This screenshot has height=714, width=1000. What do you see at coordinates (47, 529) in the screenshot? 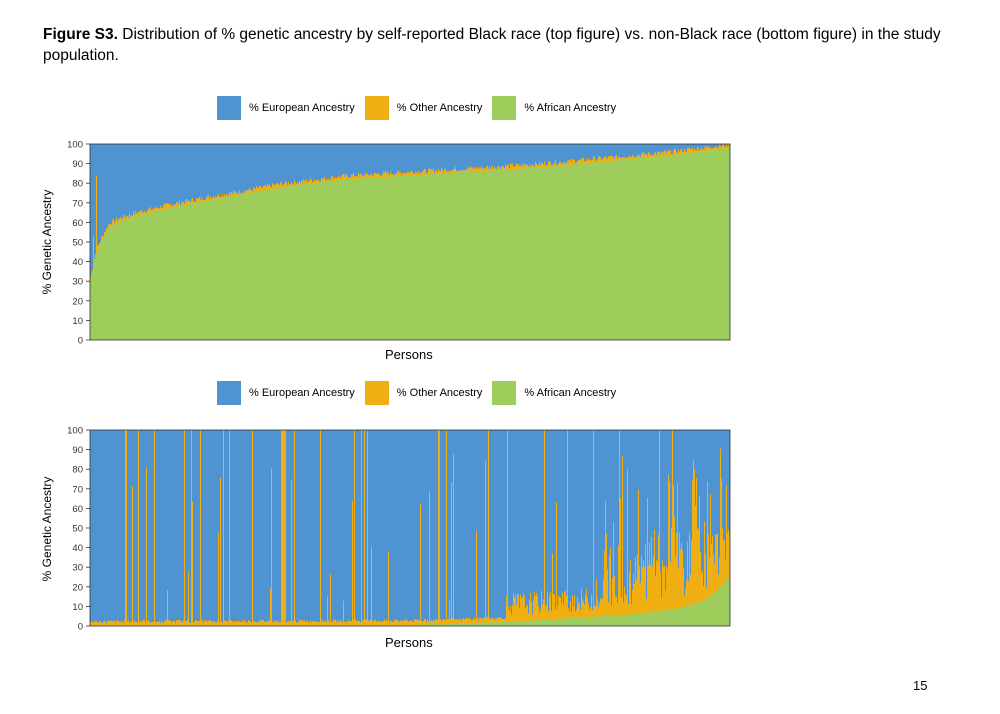
I see `y-axis-label-bottom: % Genetic Ancestry` at bounding box center [47, 529].